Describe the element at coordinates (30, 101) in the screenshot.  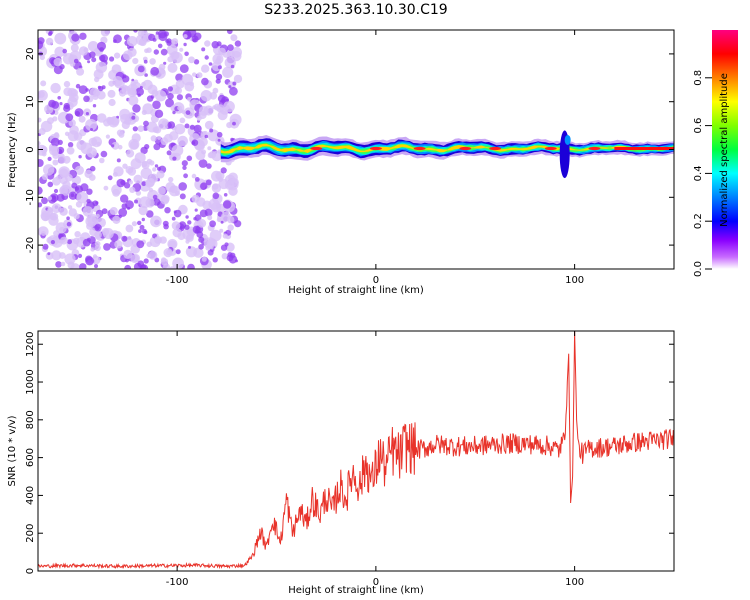
I see `y-tick-label: 10` at that location.